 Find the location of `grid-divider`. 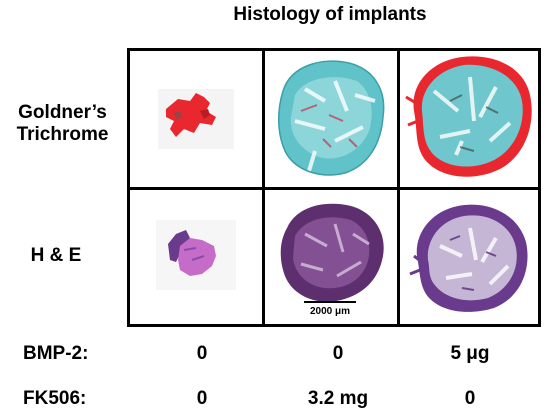

grid-divider is located at coordinates (334, 188).